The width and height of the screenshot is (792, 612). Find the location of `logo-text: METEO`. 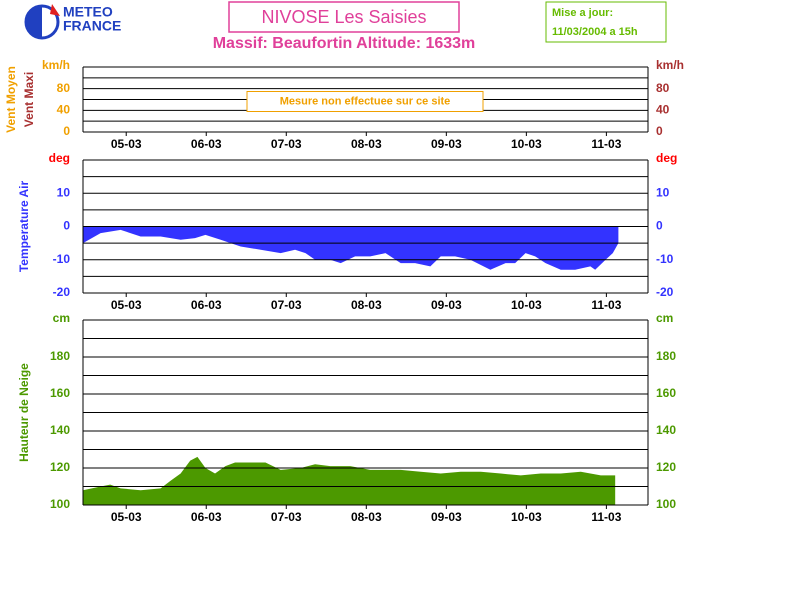

logo-text: METEO is located at coordinates (88, 12).